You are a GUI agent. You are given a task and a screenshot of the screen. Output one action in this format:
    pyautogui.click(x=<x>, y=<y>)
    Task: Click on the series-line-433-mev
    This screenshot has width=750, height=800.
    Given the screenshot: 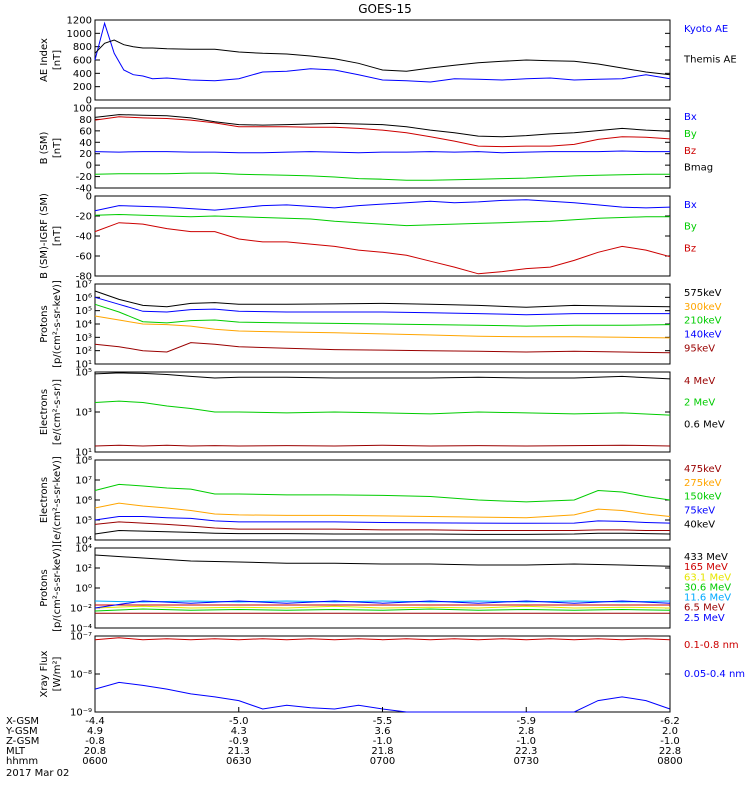 What is the action you would take?
    pyautogui.click(x=382, y=560)
    